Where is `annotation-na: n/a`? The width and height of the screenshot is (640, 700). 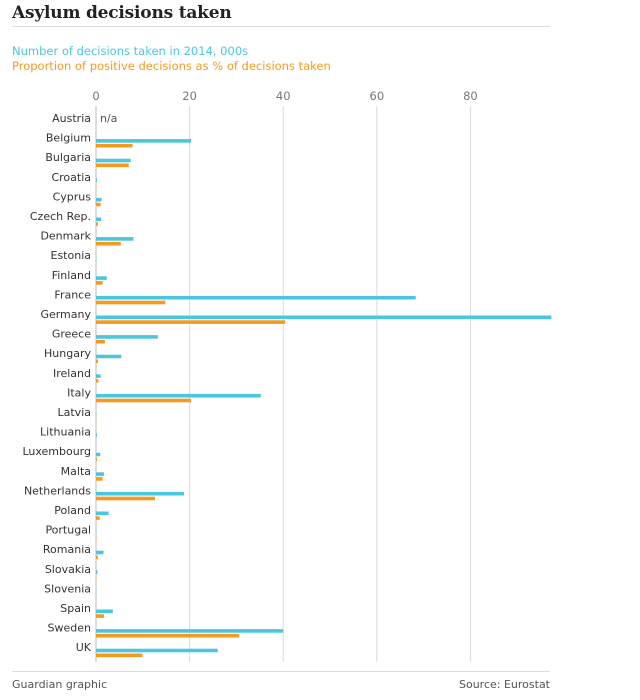 annotation-na: n/a is located at coordinates (108, 118).